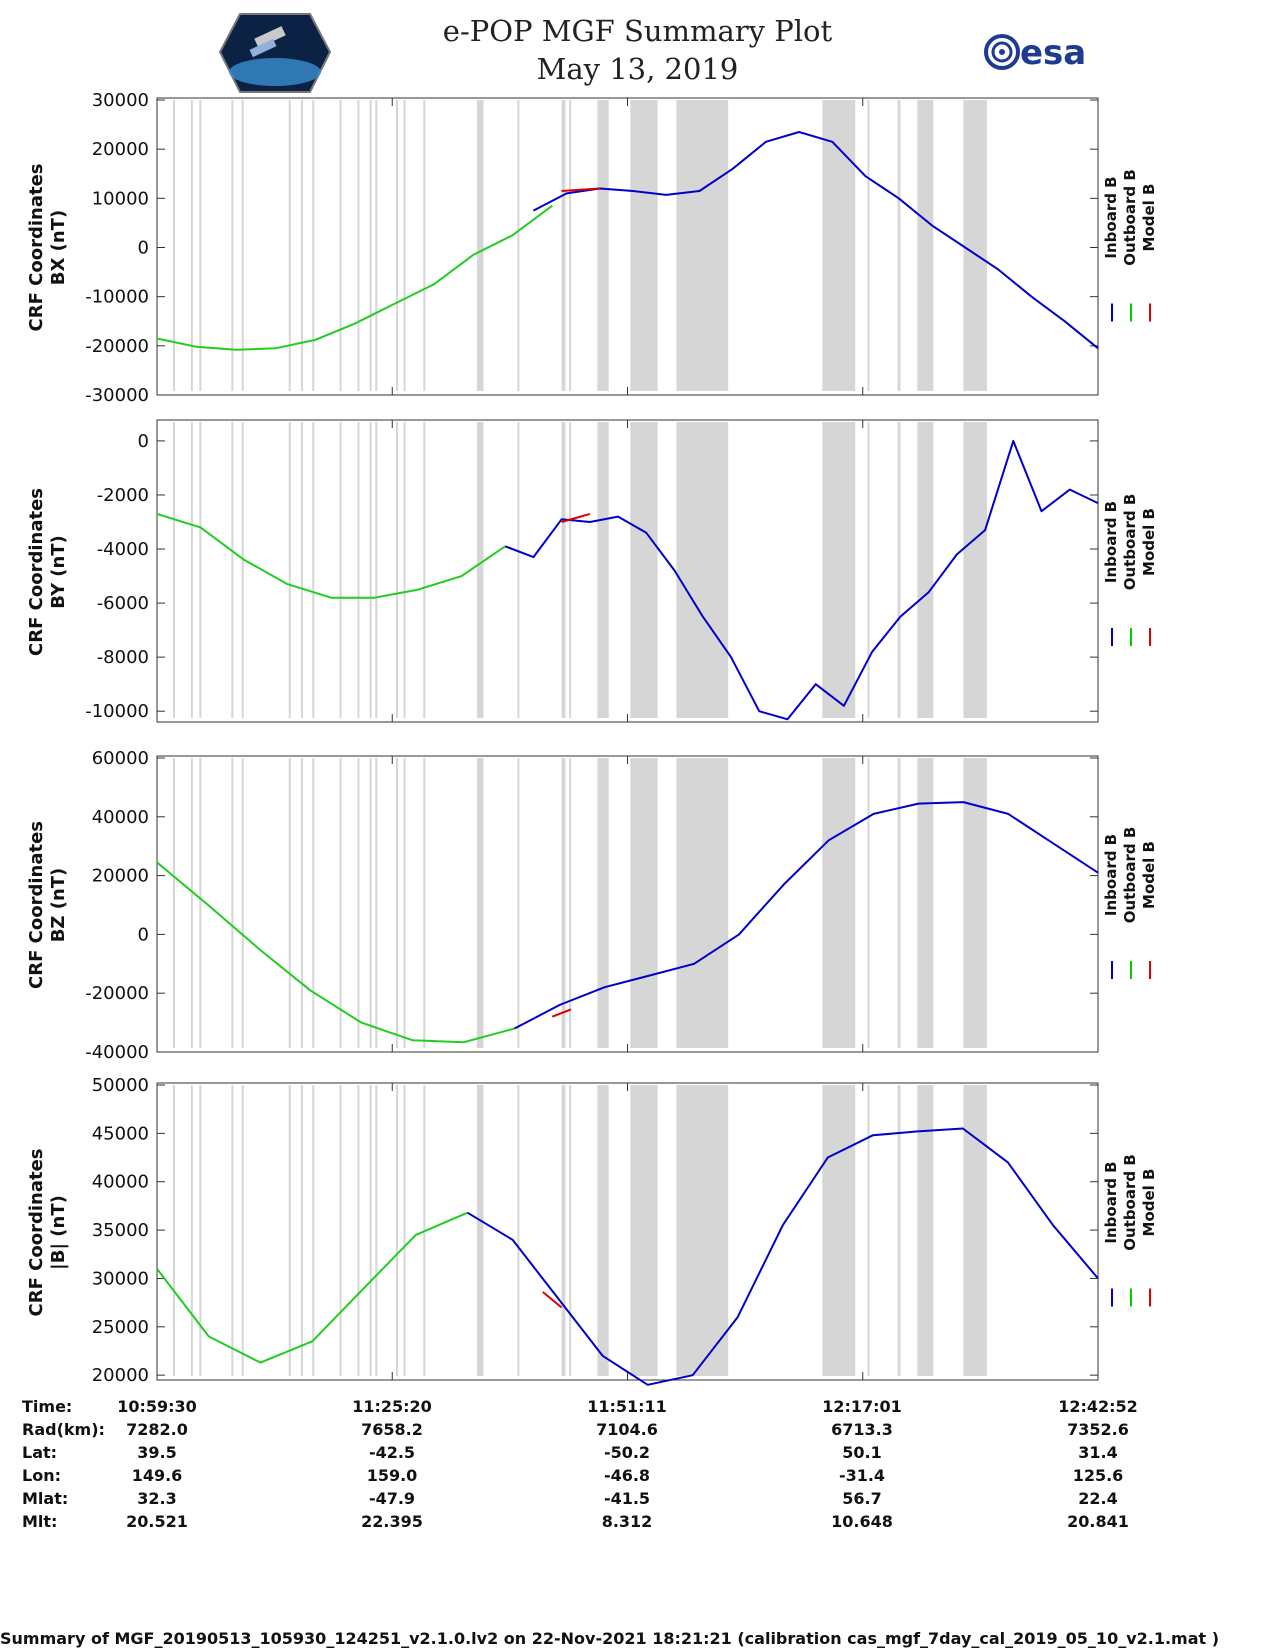  Describe the element at coordinates (120, 1133) in the screenshot. I see `y-tick-label: 45000` at that location.